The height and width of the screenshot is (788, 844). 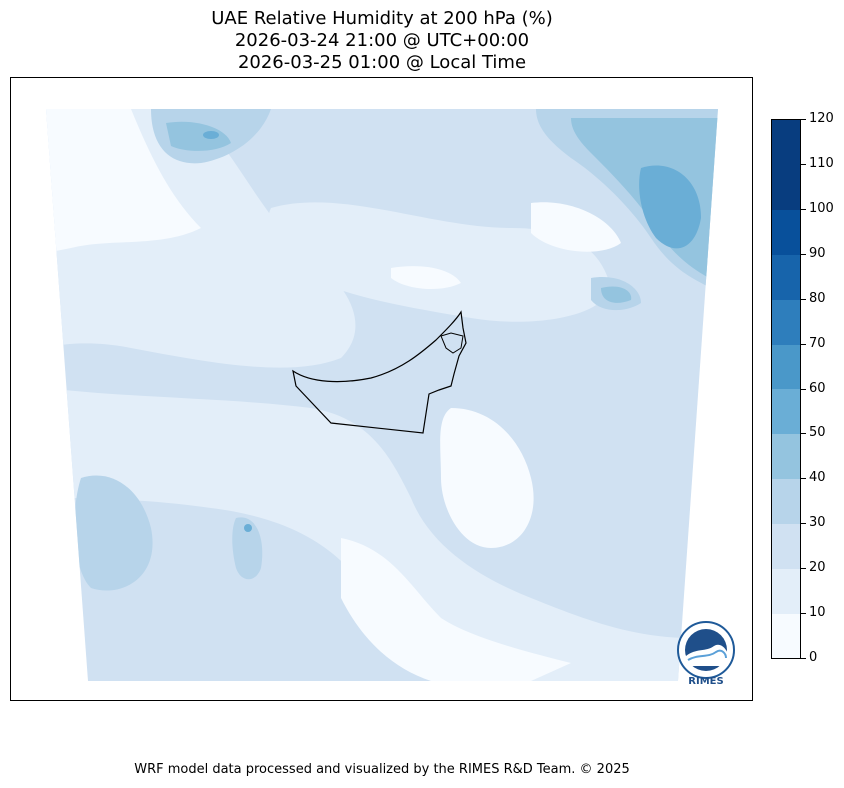 What do you see at coordinates (706, 681) in the screenshot?
I see `logo-text: RIMES` at bounding box center [706, 681].